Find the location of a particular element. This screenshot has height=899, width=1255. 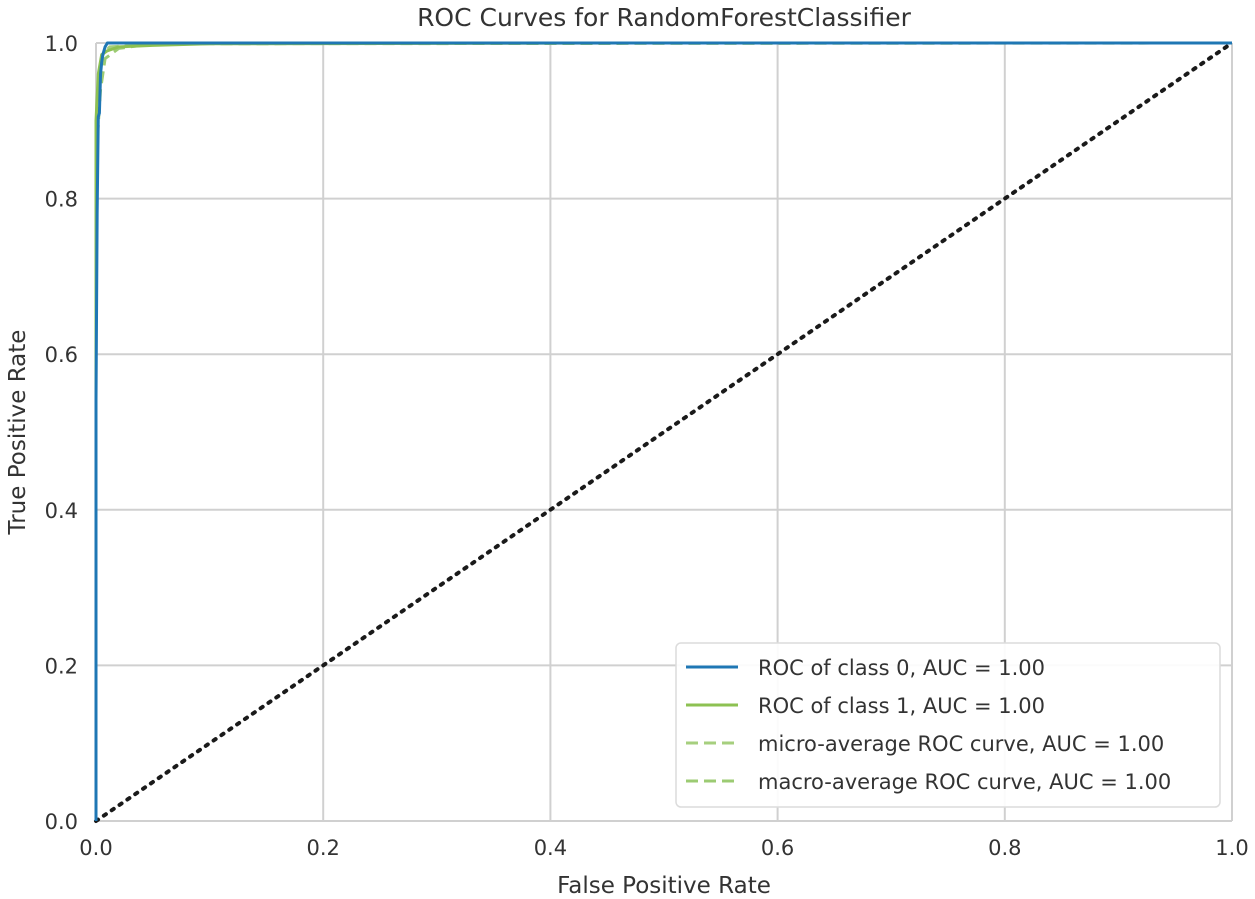

legend-label-1: ROC of class 1, AUC = 1.00 is located at coordinates (901, 706).